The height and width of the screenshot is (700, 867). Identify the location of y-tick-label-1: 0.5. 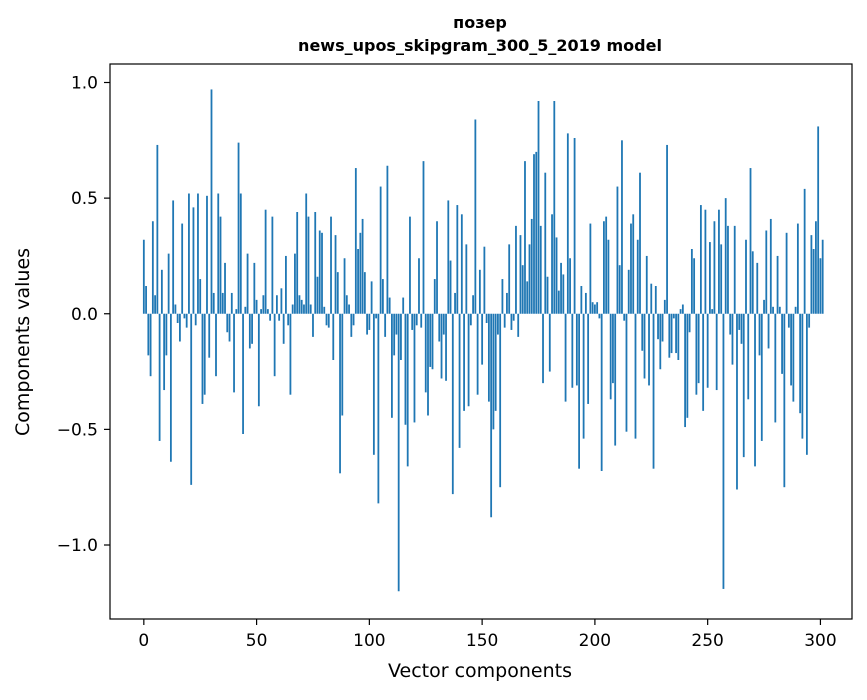
(84, 199).